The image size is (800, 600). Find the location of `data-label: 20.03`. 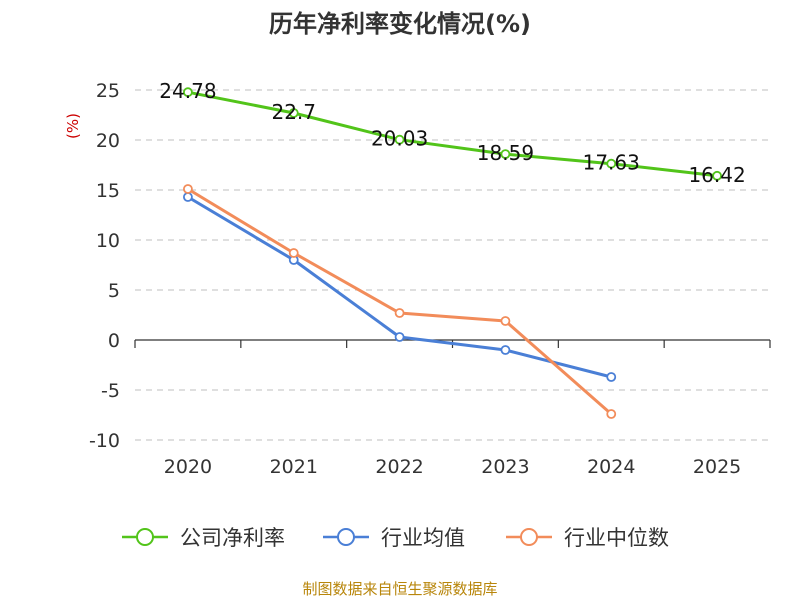

data-label: 20.03 is located at coordinates (399, 139).